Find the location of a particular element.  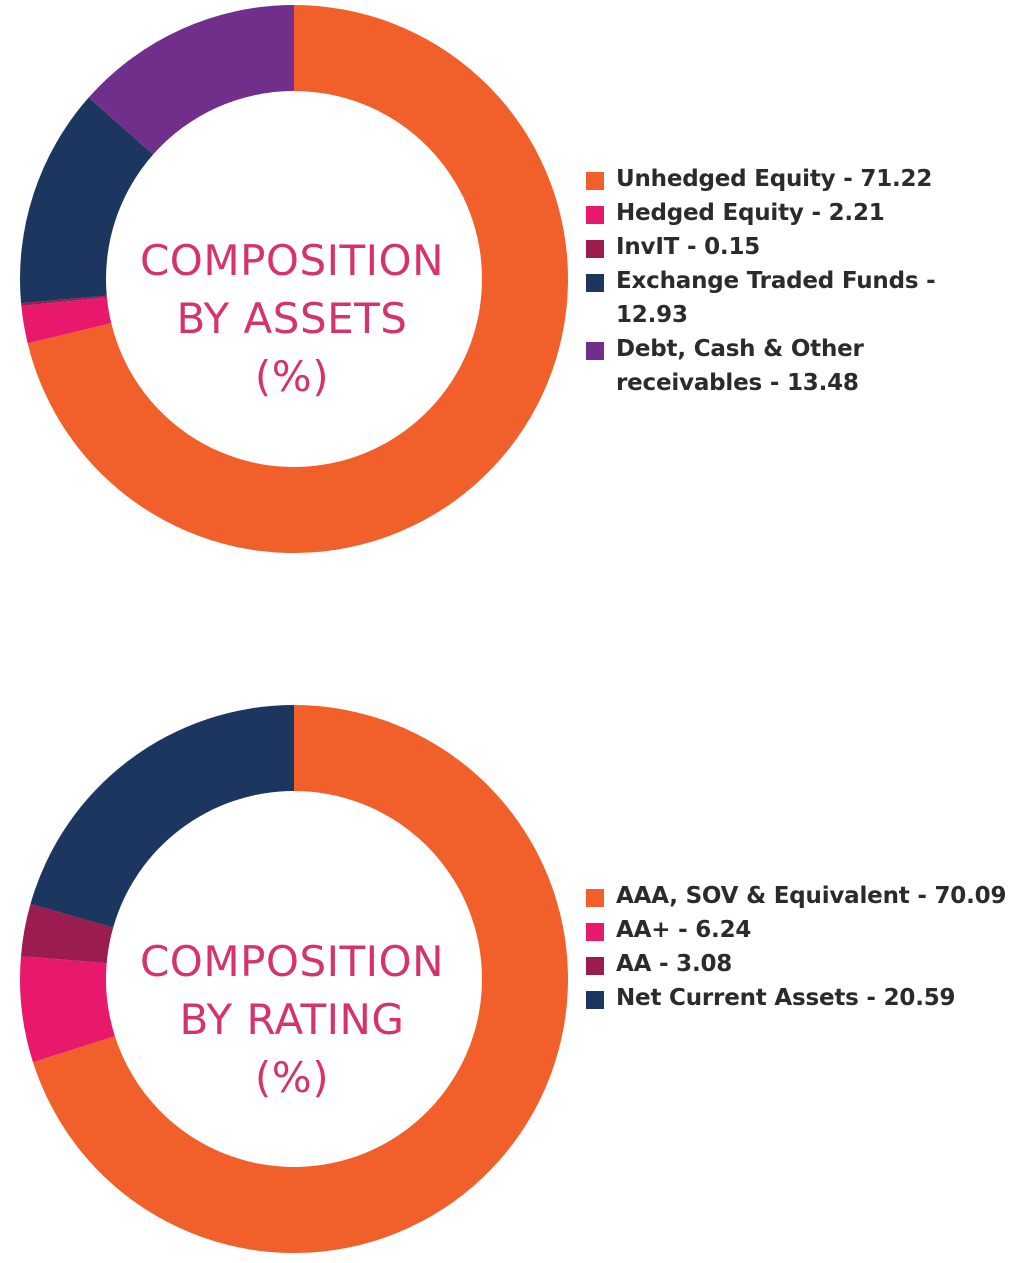

legend-label: InvIT - 0.15 is located at coordinates (688, 247).